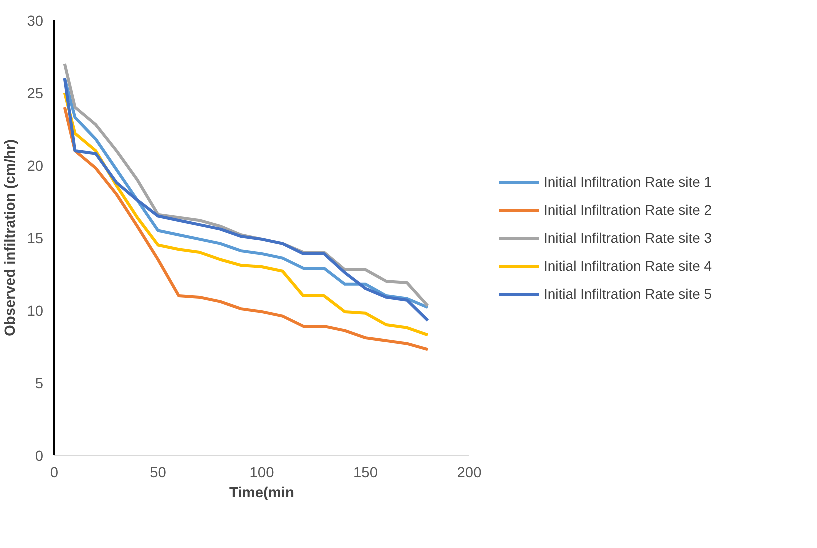 The image size is (817, 548). Describe the element at coordinates (628, 210) in the screenshot. I see `legend-label: Initial Infiltration Rate site 2` at that location.